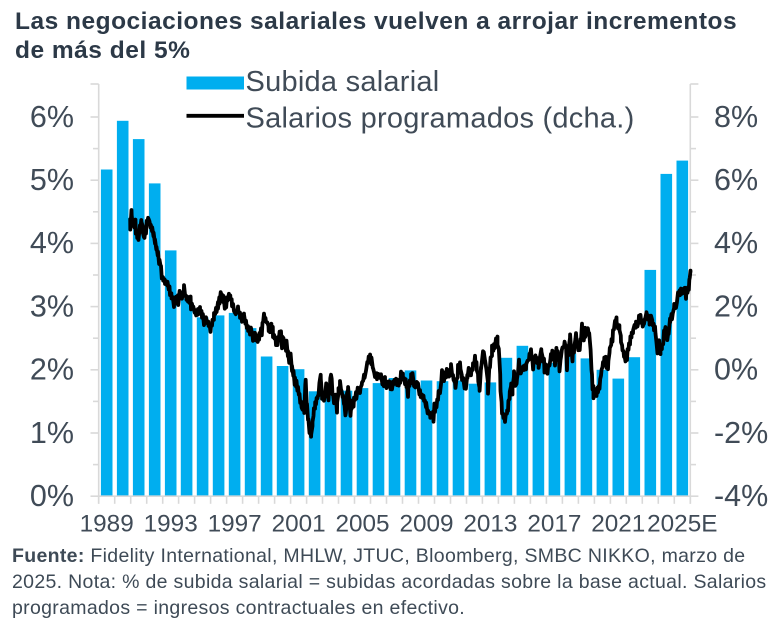 This screenshot has height=637, width=783. What do you see at coordinates (426, 524) in the screenshot?
I see `svg-text: 2009` at bounding box center [426, 524].